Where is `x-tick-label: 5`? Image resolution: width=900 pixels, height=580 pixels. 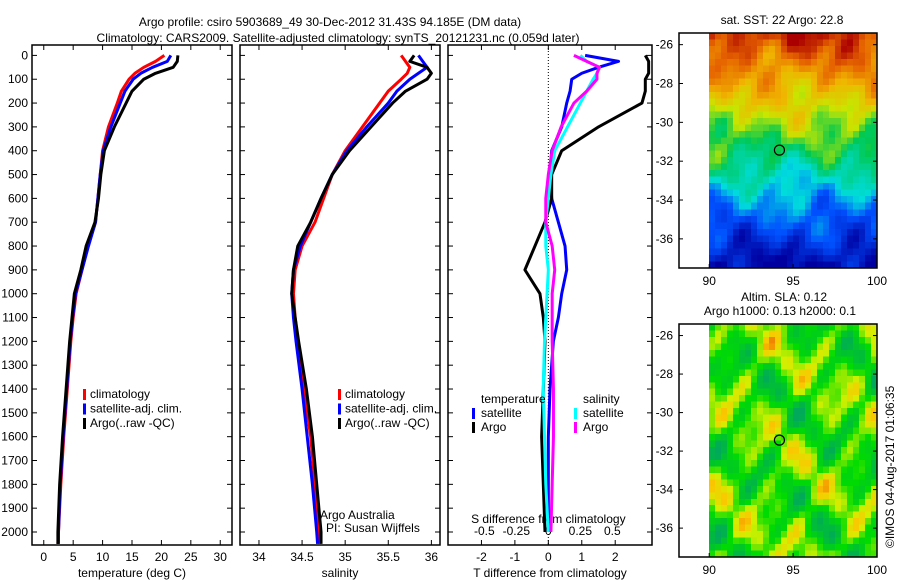 x-tick-label: 5 is located at coordinates (73, 557).